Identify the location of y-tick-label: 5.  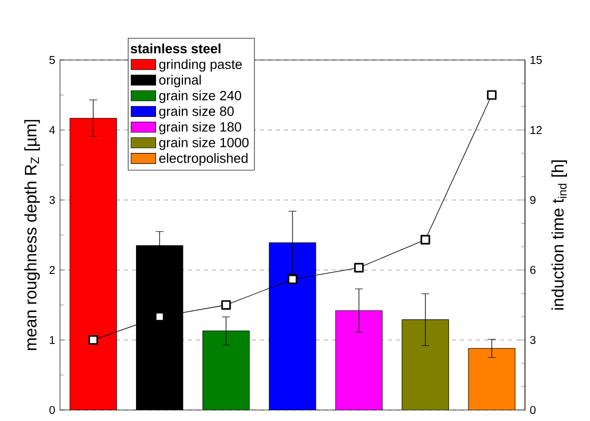
(52, 60).